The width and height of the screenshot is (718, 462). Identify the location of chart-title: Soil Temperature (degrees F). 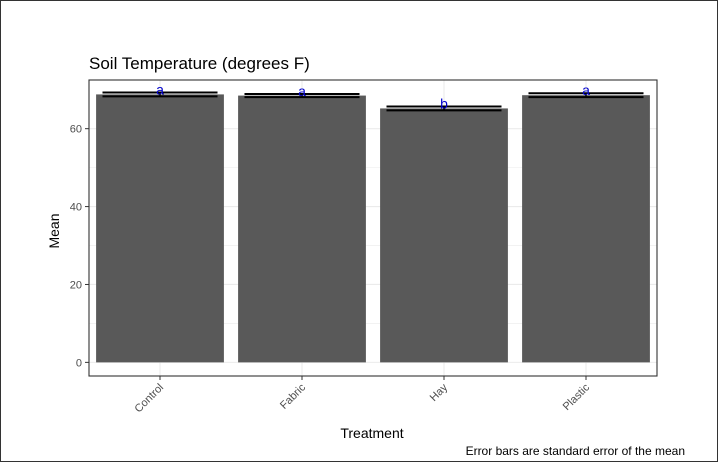
(199, 63).